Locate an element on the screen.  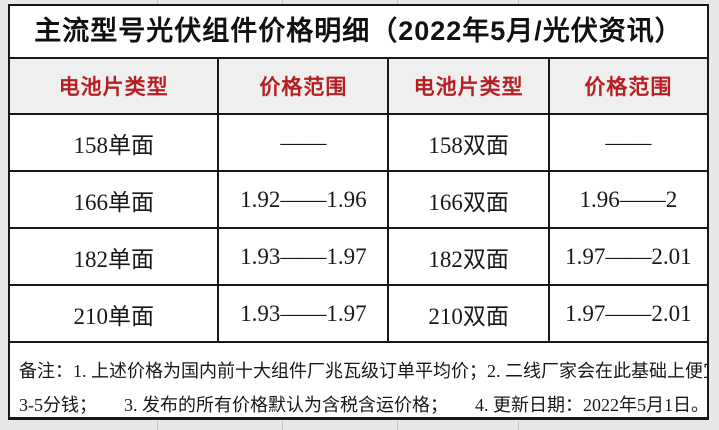
table-row-158: 158单面 —— 158双面 —— is located at coordinates (358, 143).